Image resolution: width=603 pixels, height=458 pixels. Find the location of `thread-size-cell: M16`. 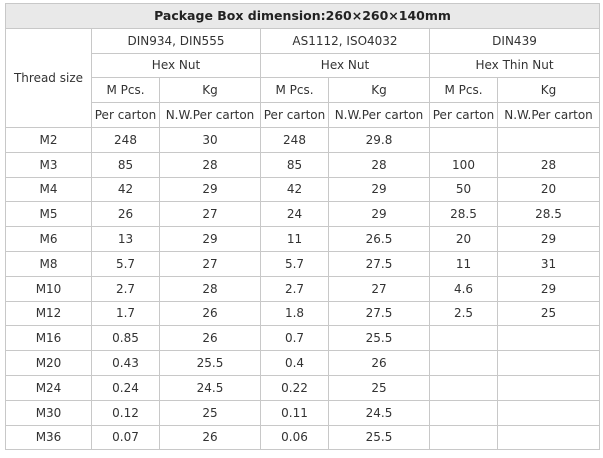

thread-size-cell: M16 is located at coordinates (48, 338).